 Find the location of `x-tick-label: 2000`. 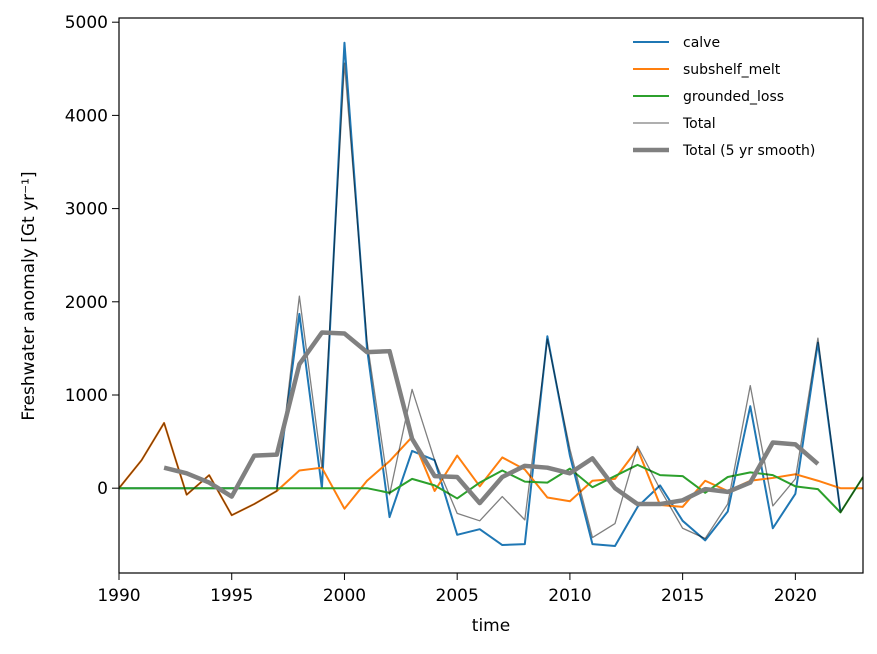

x-tick-label: 2000 is located at coordinates (344, 596).